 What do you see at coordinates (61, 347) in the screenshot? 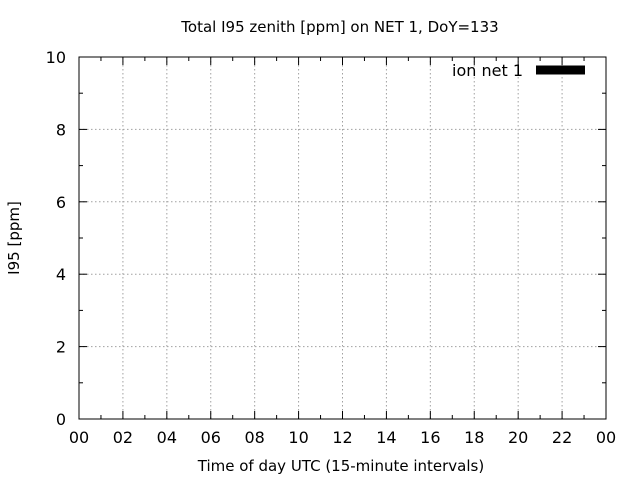
I see `y-tick-label: 2` at bounding box center [61, 347].